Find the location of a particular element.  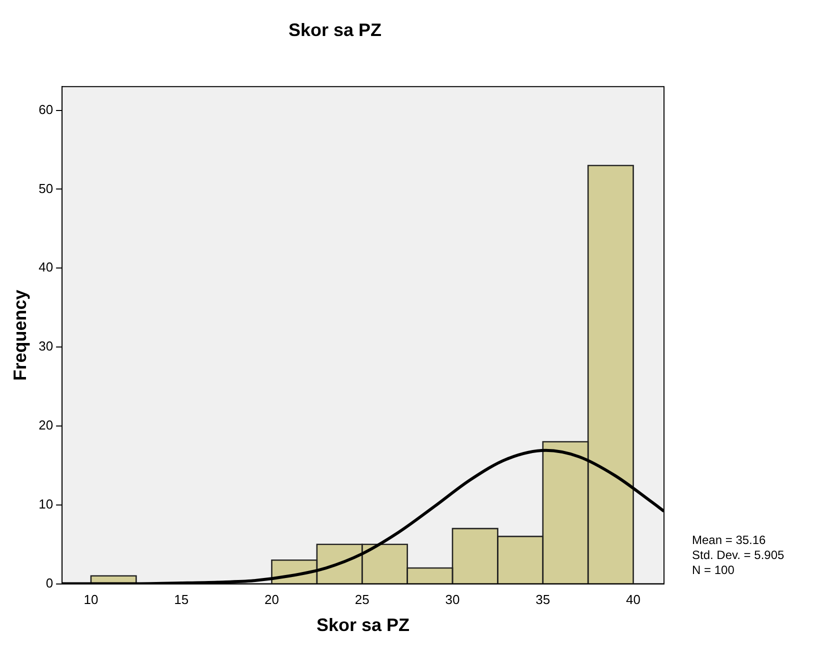

text: N = 100 is located at coordinates (713, 570).